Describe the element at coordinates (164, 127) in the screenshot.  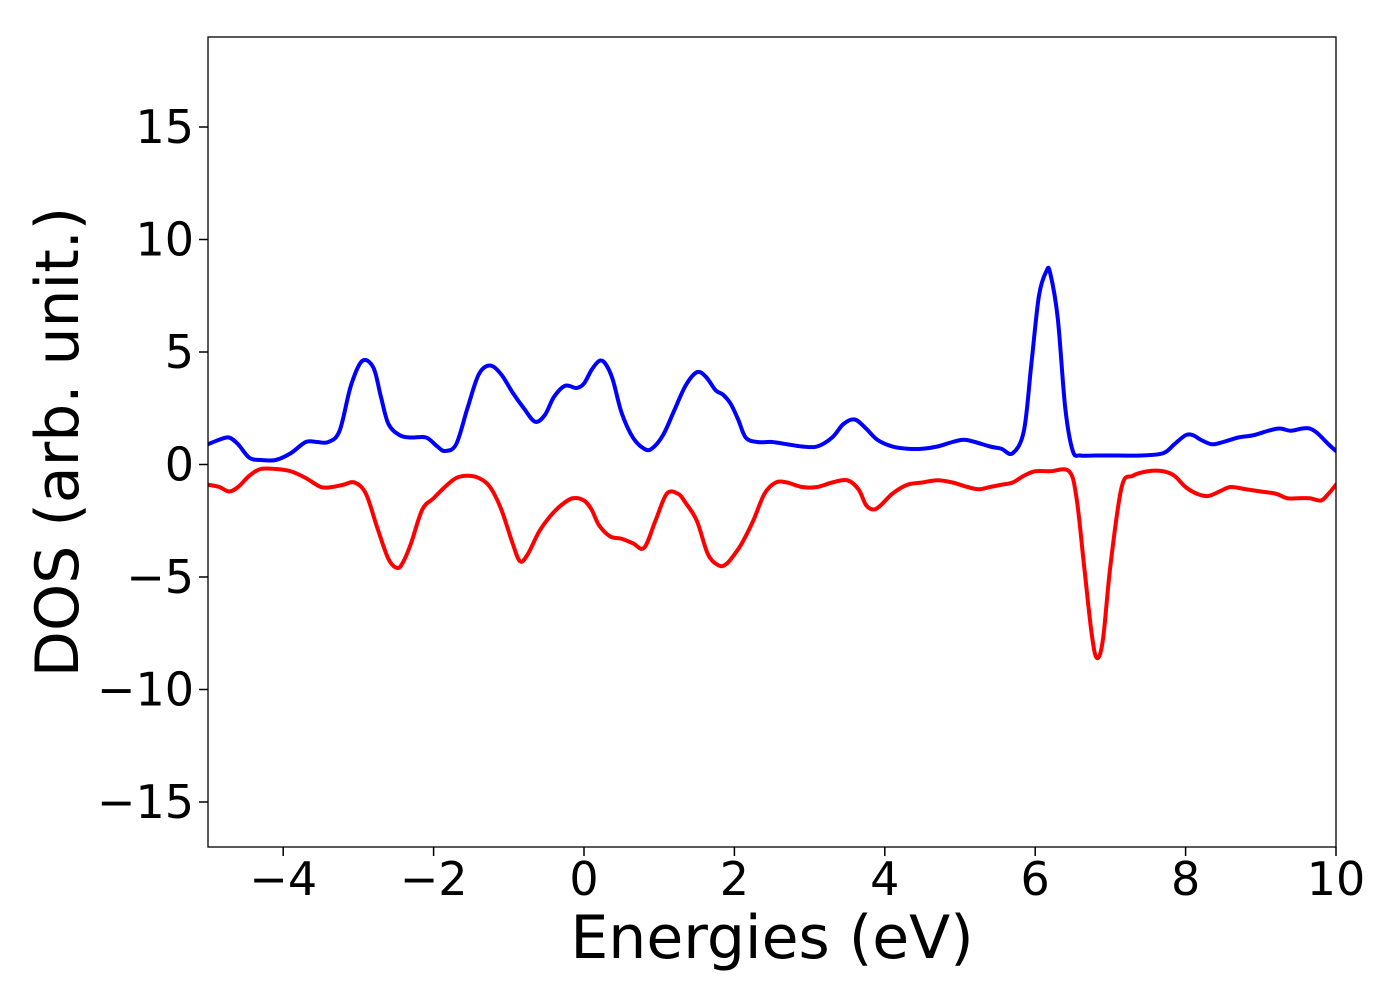
I see `y-tick-label: 15` at that location.